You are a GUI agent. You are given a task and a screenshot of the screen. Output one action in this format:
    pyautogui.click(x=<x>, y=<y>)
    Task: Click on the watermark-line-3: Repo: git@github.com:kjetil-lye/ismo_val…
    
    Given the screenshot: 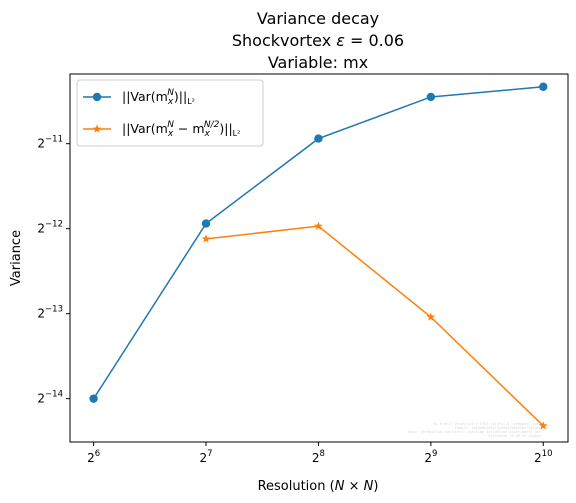 What is the action you would take?
    pyautogui.click(x=474, y=432)
    